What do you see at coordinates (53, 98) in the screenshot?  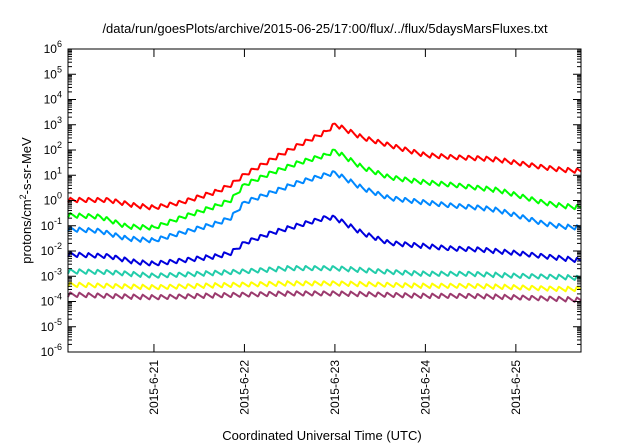 I see `y-tick-label: 10⁴` at bounding box center [53, 98].